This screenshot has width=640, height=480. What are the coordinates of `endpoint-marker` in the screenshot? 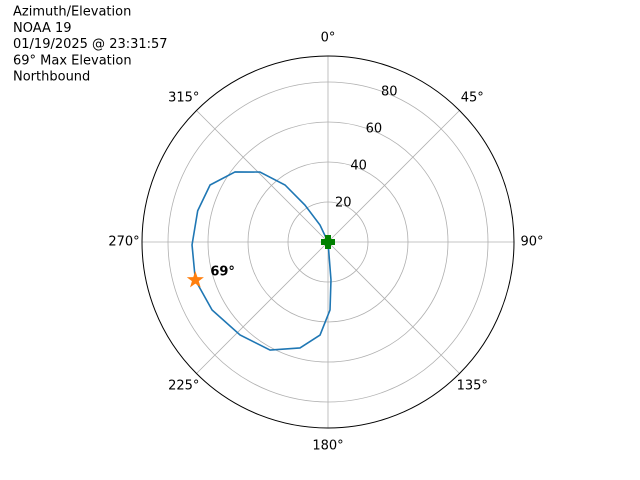 It's located at (328, 242).